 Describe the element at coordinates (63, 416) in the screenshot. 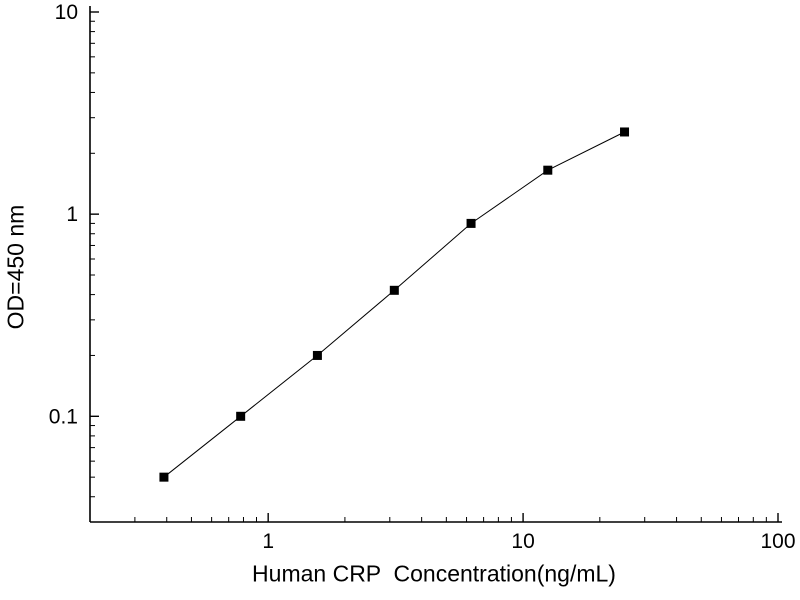

I see `y-tick-label: 0.1` at that location.